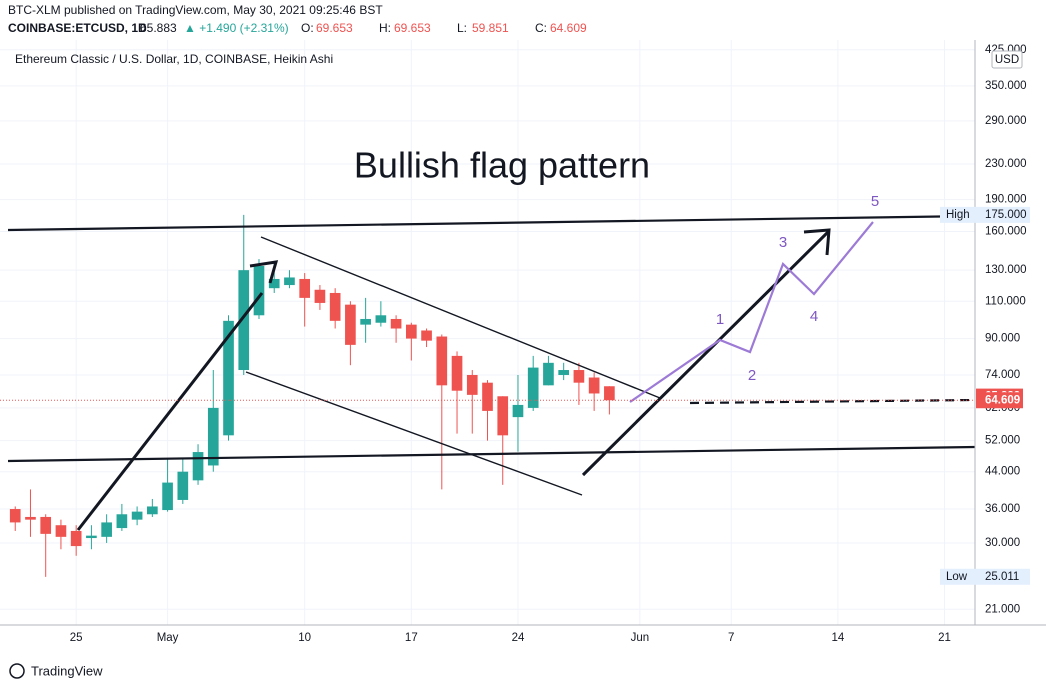  Describe the element at coordinates (720, 319) in the screenshot. I see `wave-label: 1` at that location.